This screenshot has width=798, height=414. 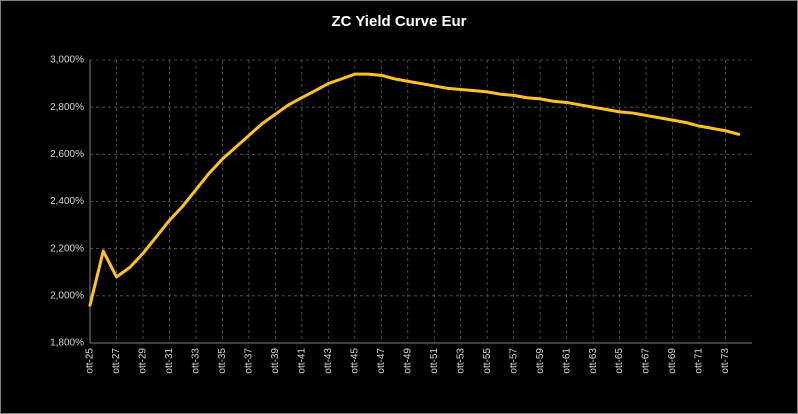 I want to click on x-tick-label: ott-61, so click(x=566, y=361).